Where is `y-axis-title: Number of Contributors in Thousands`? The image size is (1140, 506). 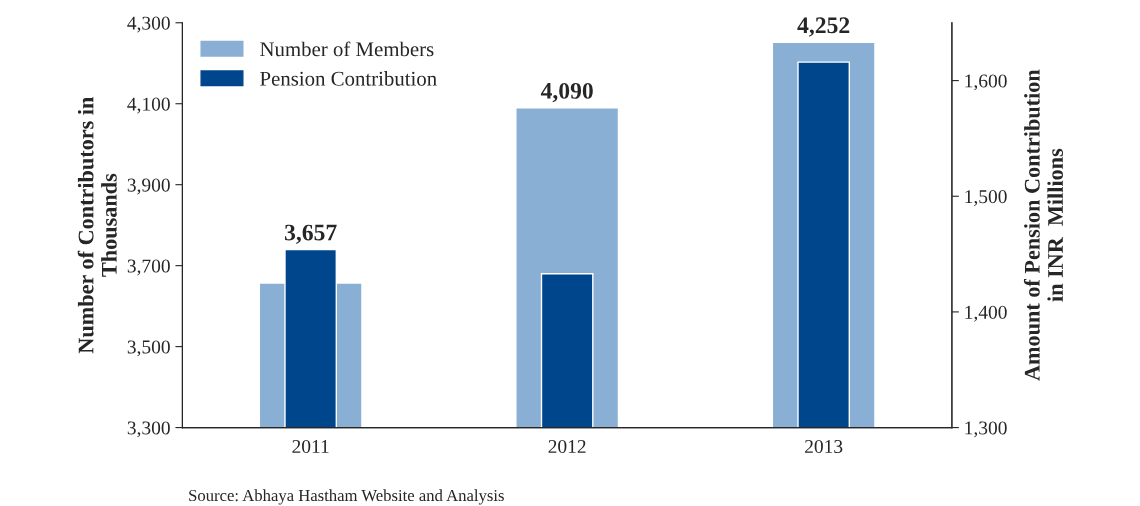
y-axis-title: Number of Contributors in Thousands is located at coordinates (97, 225).